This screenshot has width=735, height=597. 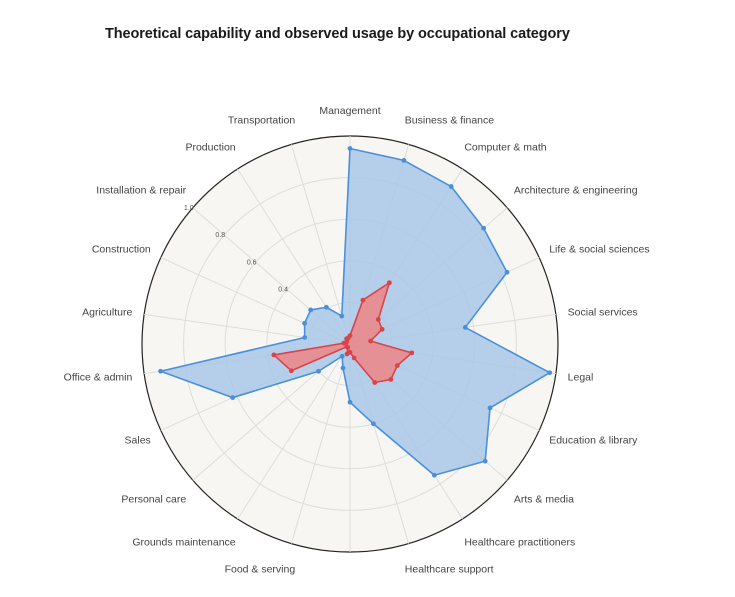 I want to click on radial-tick-label: 0.4, so click(x=283, y=290).